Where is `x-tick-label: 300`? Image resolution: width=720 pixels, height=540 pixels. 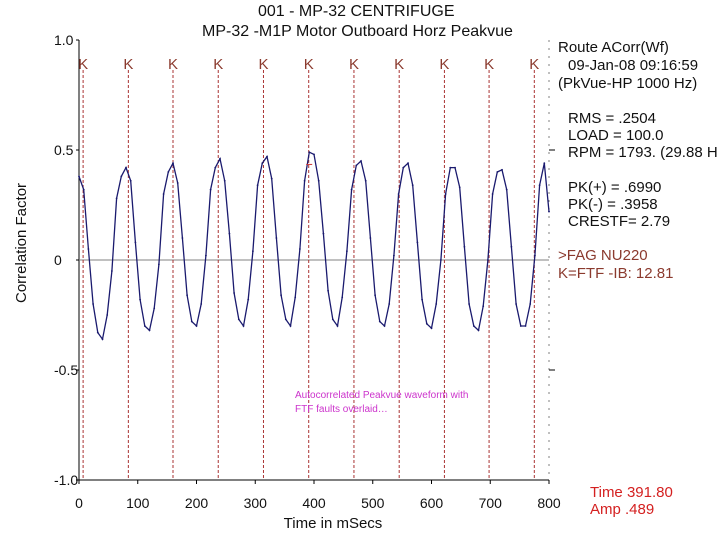
x-tick-label: 300 is located at coordinates (256, 503).